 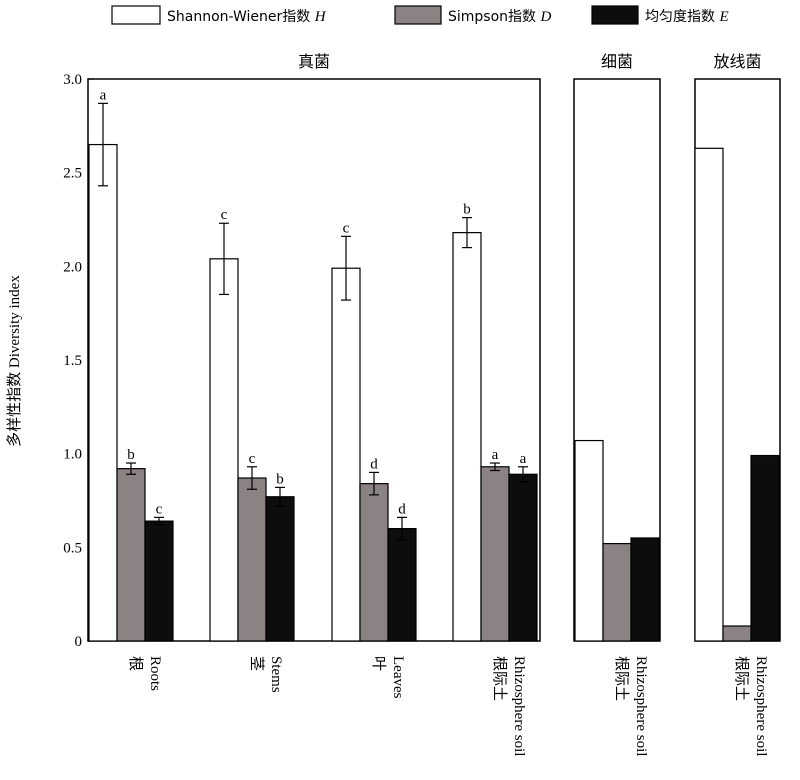 I want to click on y-tick-label: 0, so click(x=79, y=642).